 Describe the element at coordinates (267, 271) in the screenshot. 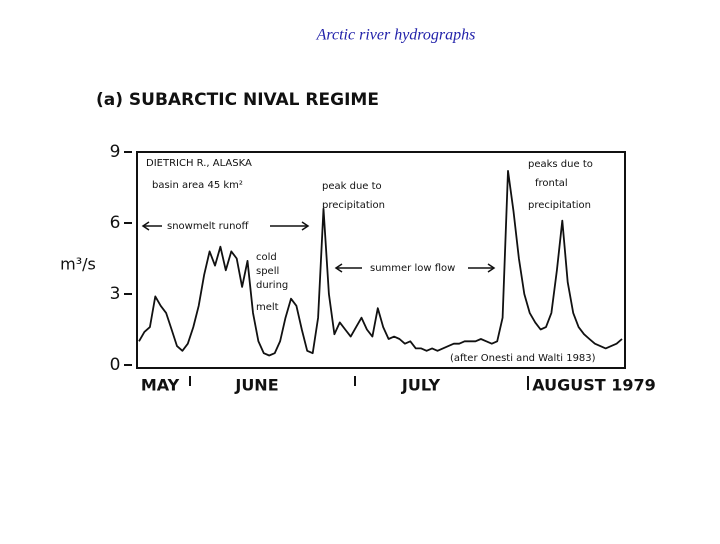

I see `annotation: spell` at that location.